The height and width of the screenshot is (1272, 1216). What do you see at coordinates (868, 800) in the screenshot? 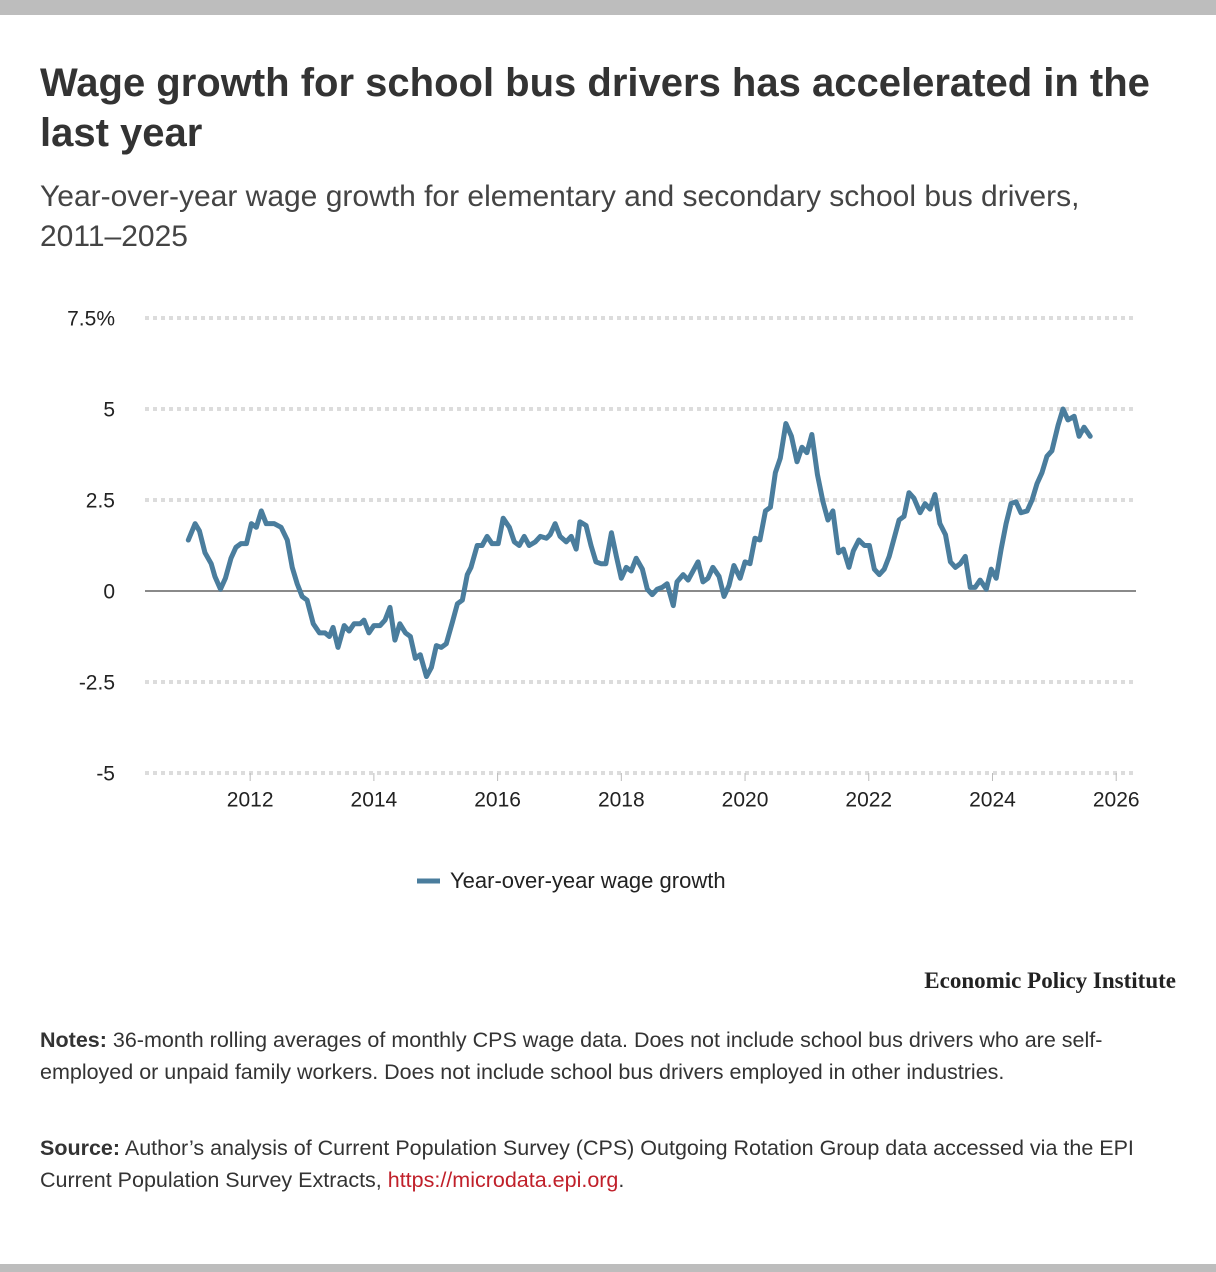
I see `x-tick-label: 2022` at bounding box center [868, 800].